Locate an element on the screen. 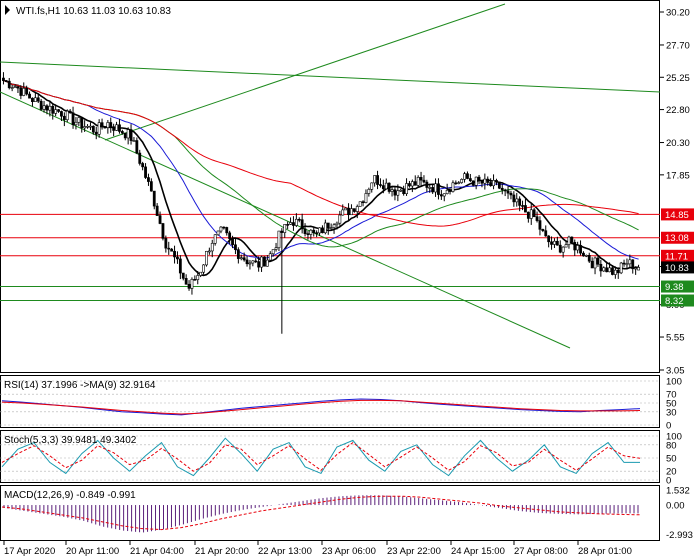 Image resolution: width=700 pixels, height=560 pixels. stoch-k-line is located at coordinates (320, 457).